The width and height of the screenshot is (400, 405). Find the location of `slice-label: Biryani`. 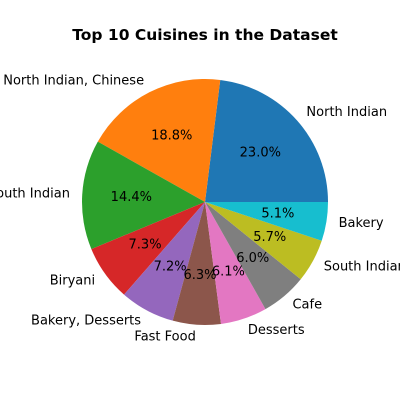

slice-label: Biryani is located at coordinates (72, 280).